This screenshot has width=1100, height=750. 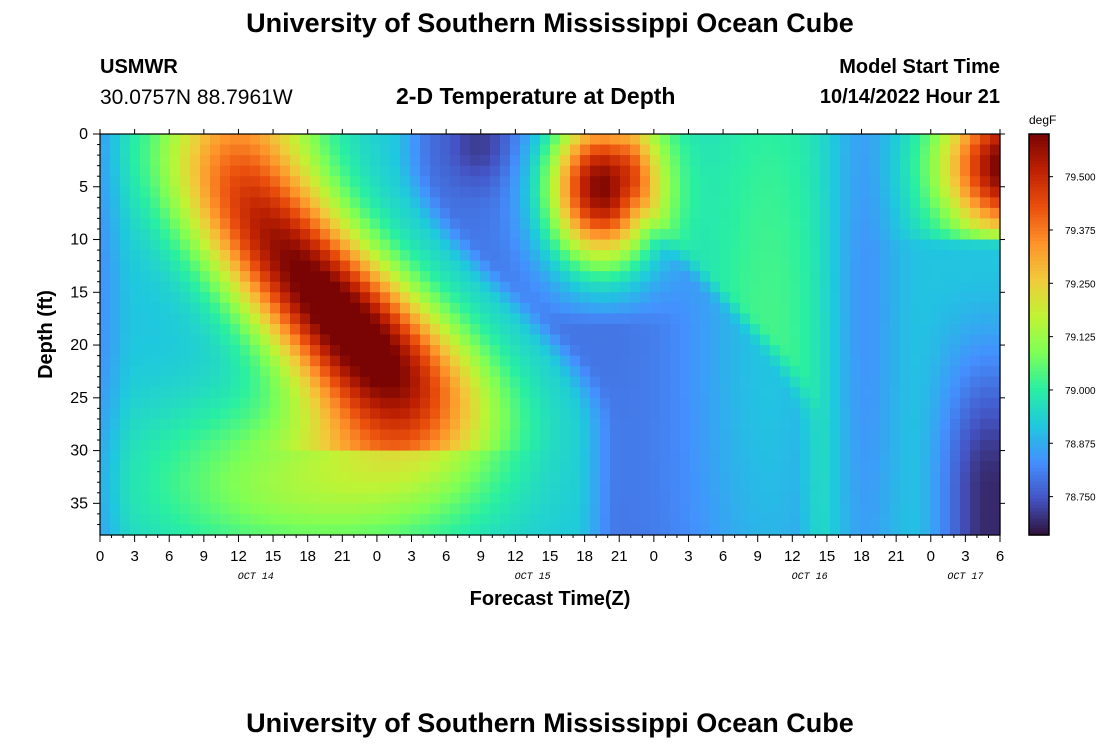 What do you see at coordinates (1080, 231) in the screenshot?
I see `colorbar-tick-label: 79.375` at bounding box center [1080, 231].